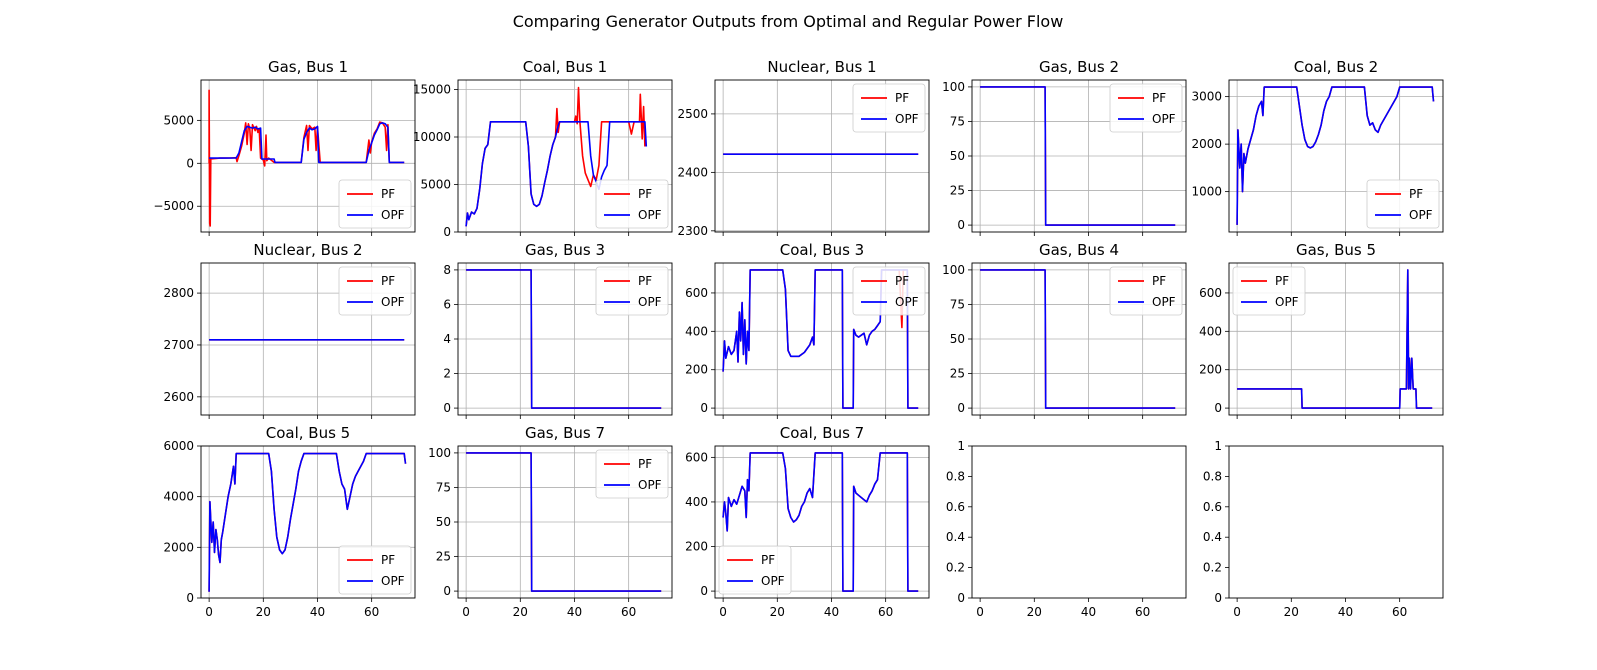 Image resolution: width=1597 pixels, height=670 pixels. Describe the element at coordinates (308, 67) in the screenshot. I see `subplot-title: Gas, Bus 1` at that location.